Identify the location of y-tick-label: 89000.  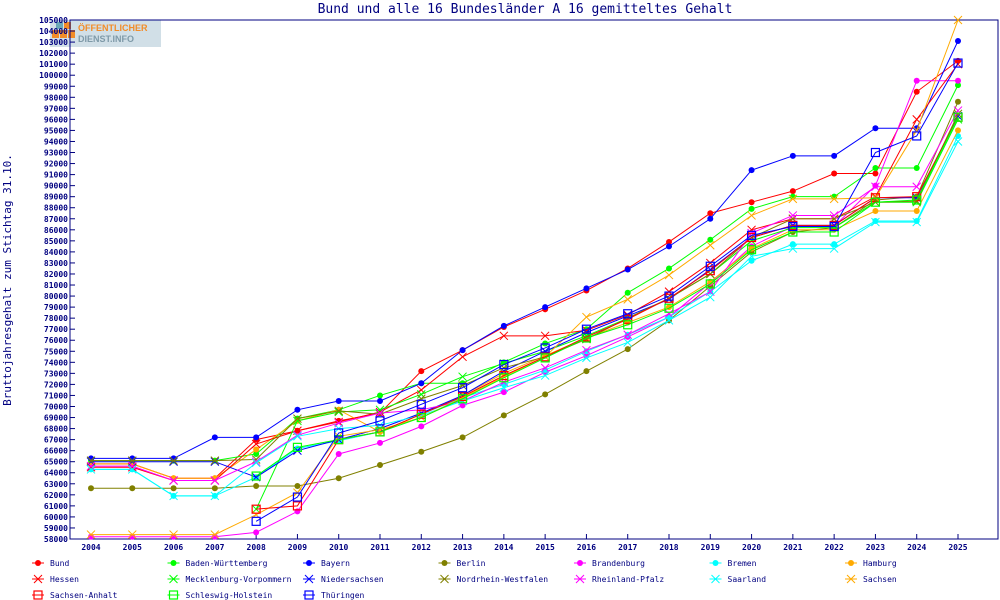
(56, 197).